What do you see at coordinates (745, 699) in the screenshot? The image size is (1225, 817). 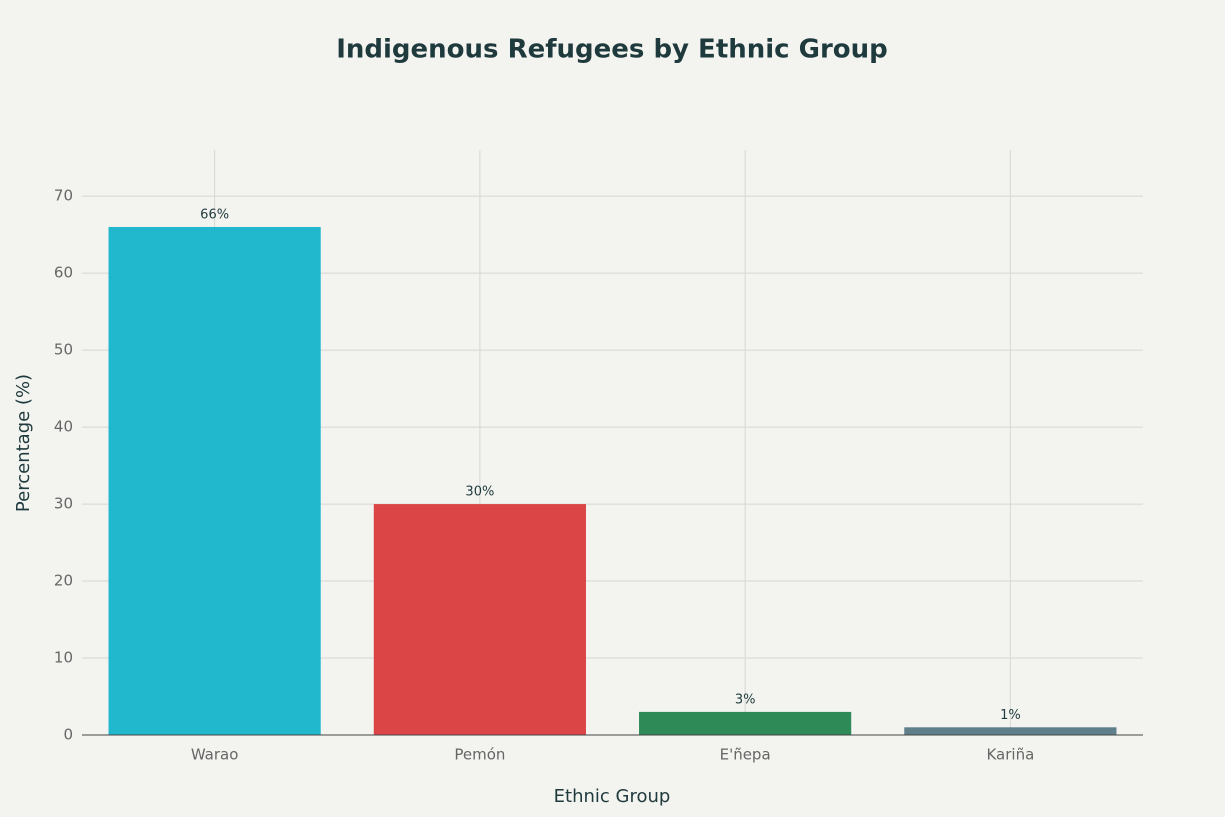 I see `value-label: 3%` at bounding box center [745, 699].